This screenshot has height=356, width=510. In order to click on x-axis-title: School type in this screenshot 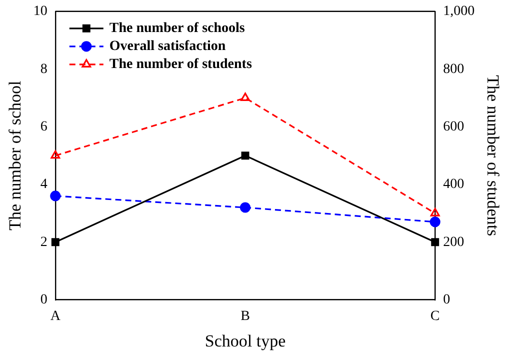, I will do `click(245, 340)`.